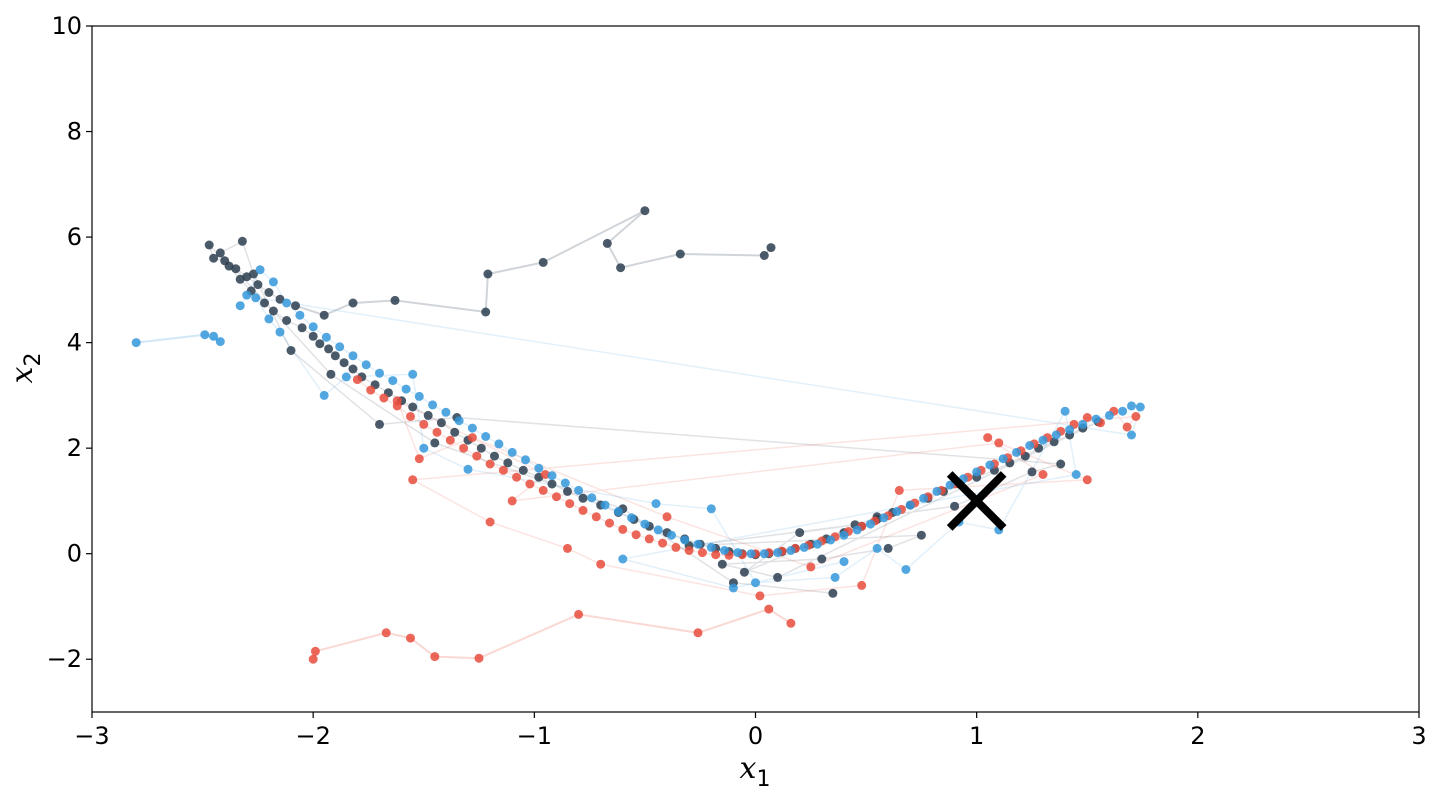 Image resolution: width=1440 pixels, height=800 pixels. I want to click on y-tick-label: 10, so click(66, 26).